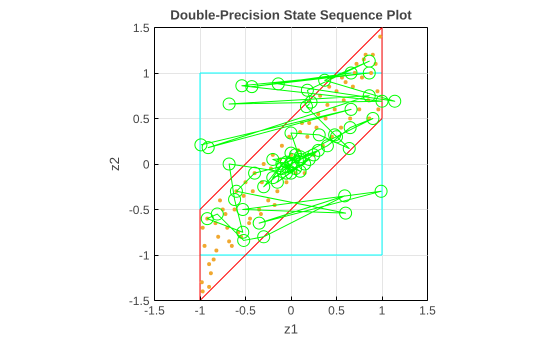 The image size is (560, 337). What do you see at coordinates (139, 210) in the screenshot?
I see `y-tick-label: -0.5` at bounding box center [139, 210].